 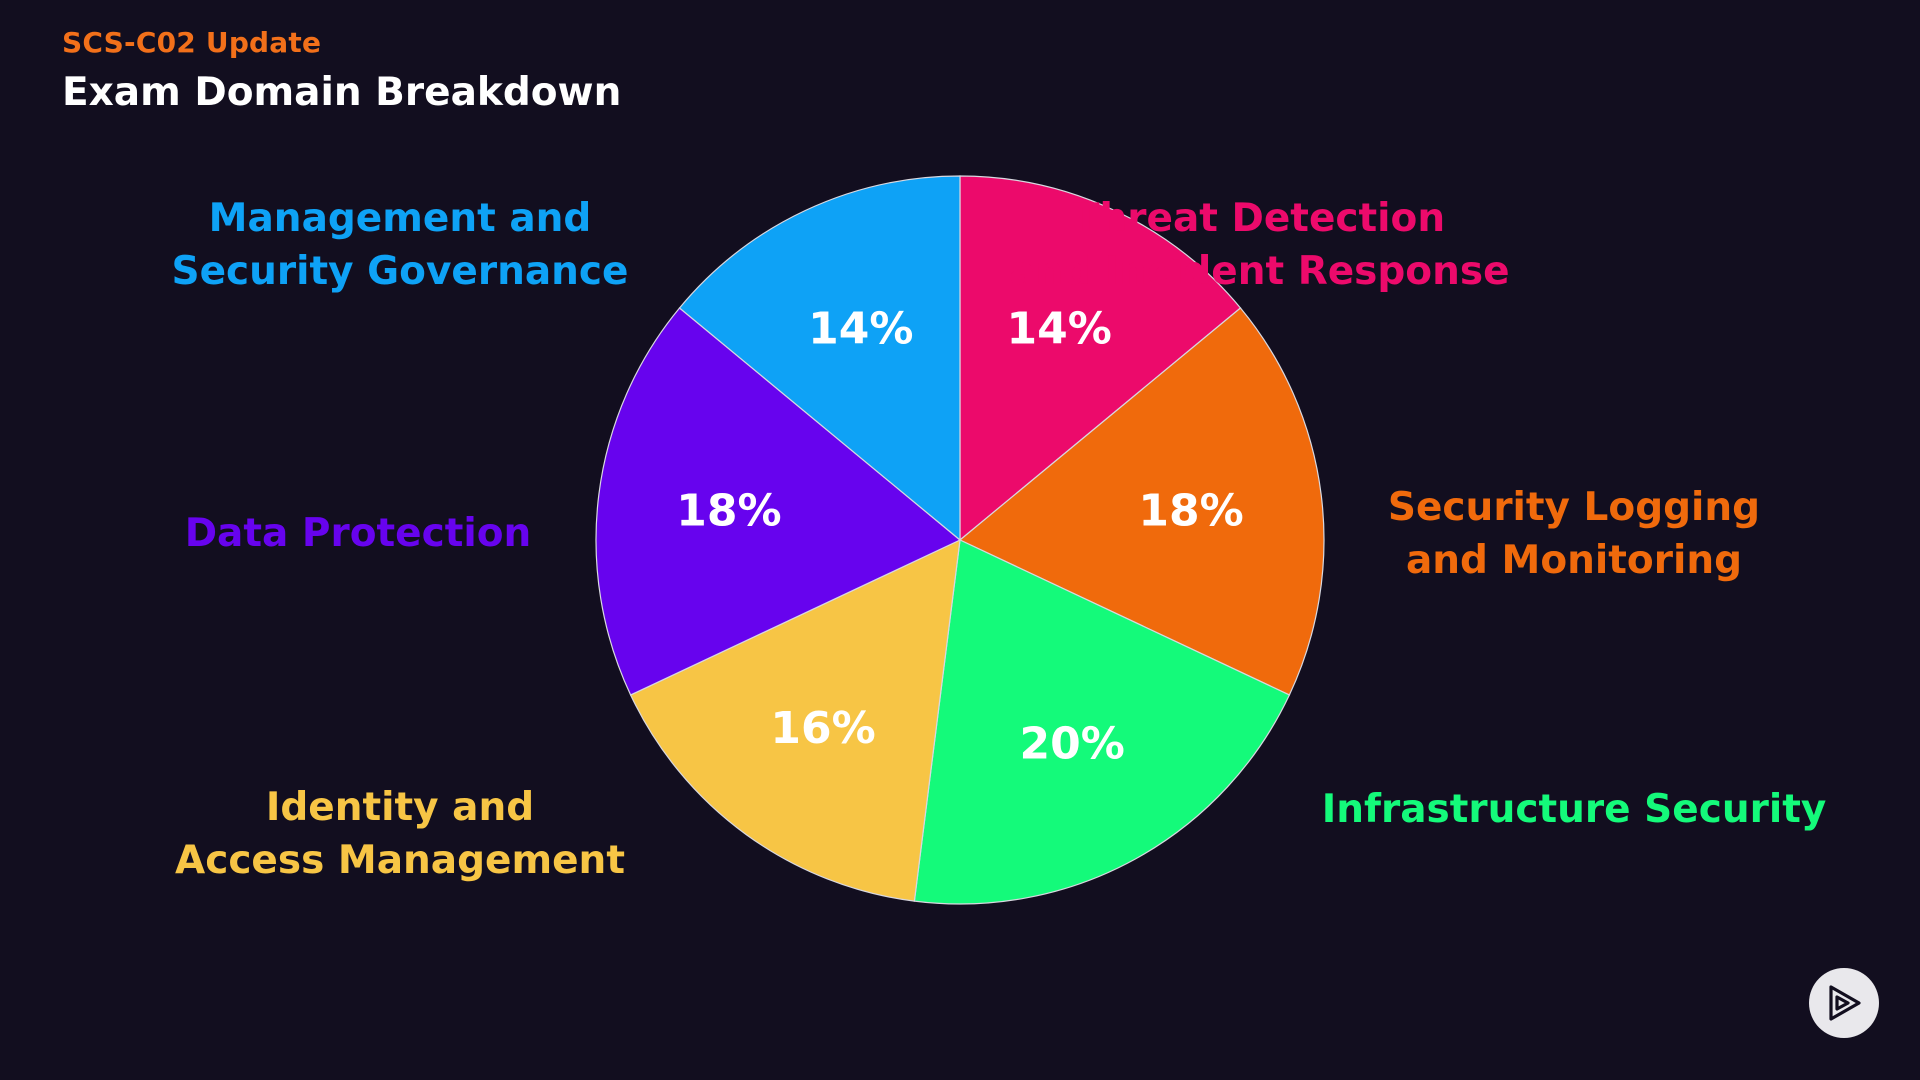 I want to click on label-security-logging: Security Logging and Monitoring, so click(x=1574, y=534).